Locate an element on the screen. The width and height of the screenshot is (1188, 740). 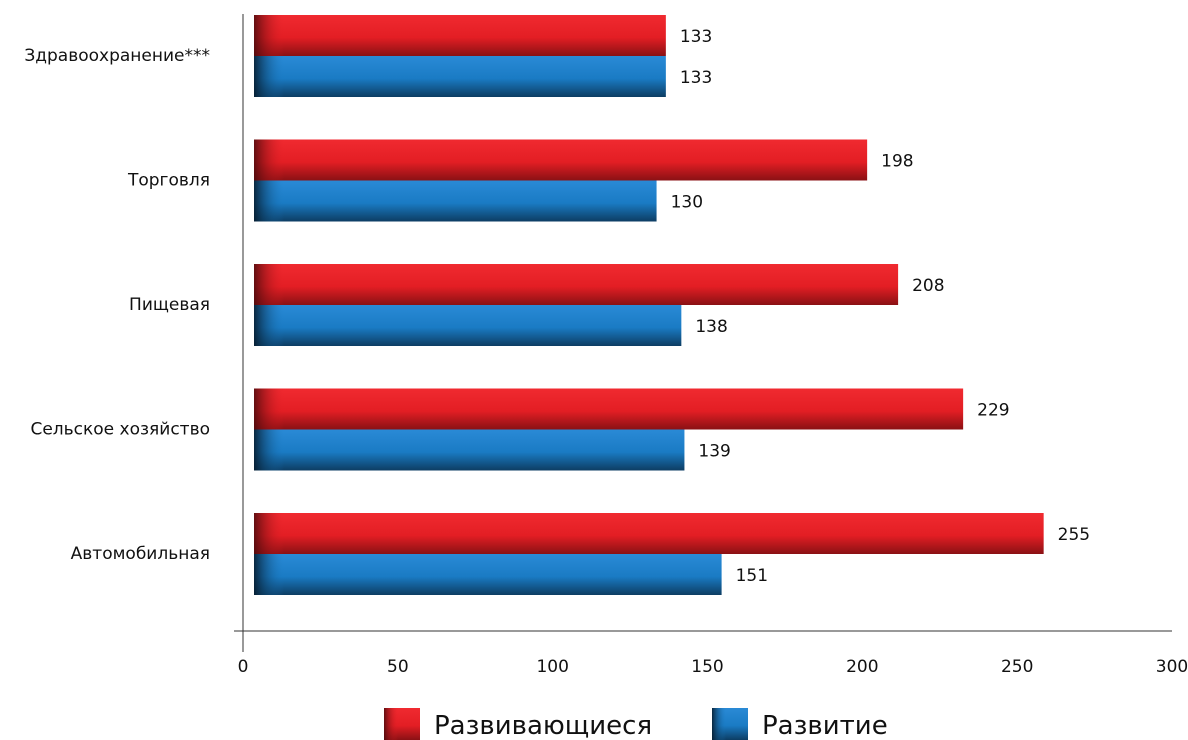
data-label: 130 is located at coordinates (687, 203).